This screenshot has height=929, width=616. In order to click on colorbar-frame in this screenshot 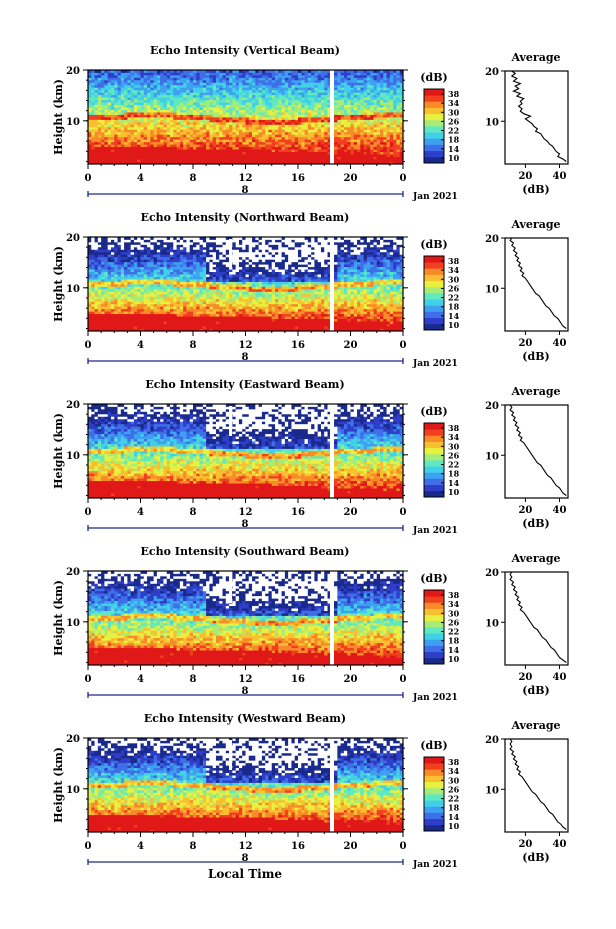, I will do `click(434, 627)`.